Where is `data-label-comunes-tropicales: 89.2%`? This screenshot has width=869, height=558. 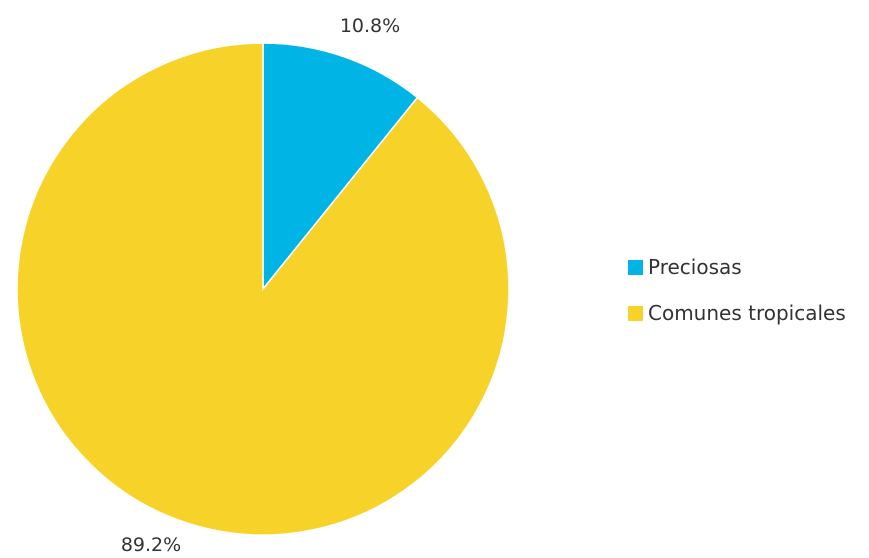
data-label-comunes-tropicales: 89.2% is located at coordinates (151, 545).